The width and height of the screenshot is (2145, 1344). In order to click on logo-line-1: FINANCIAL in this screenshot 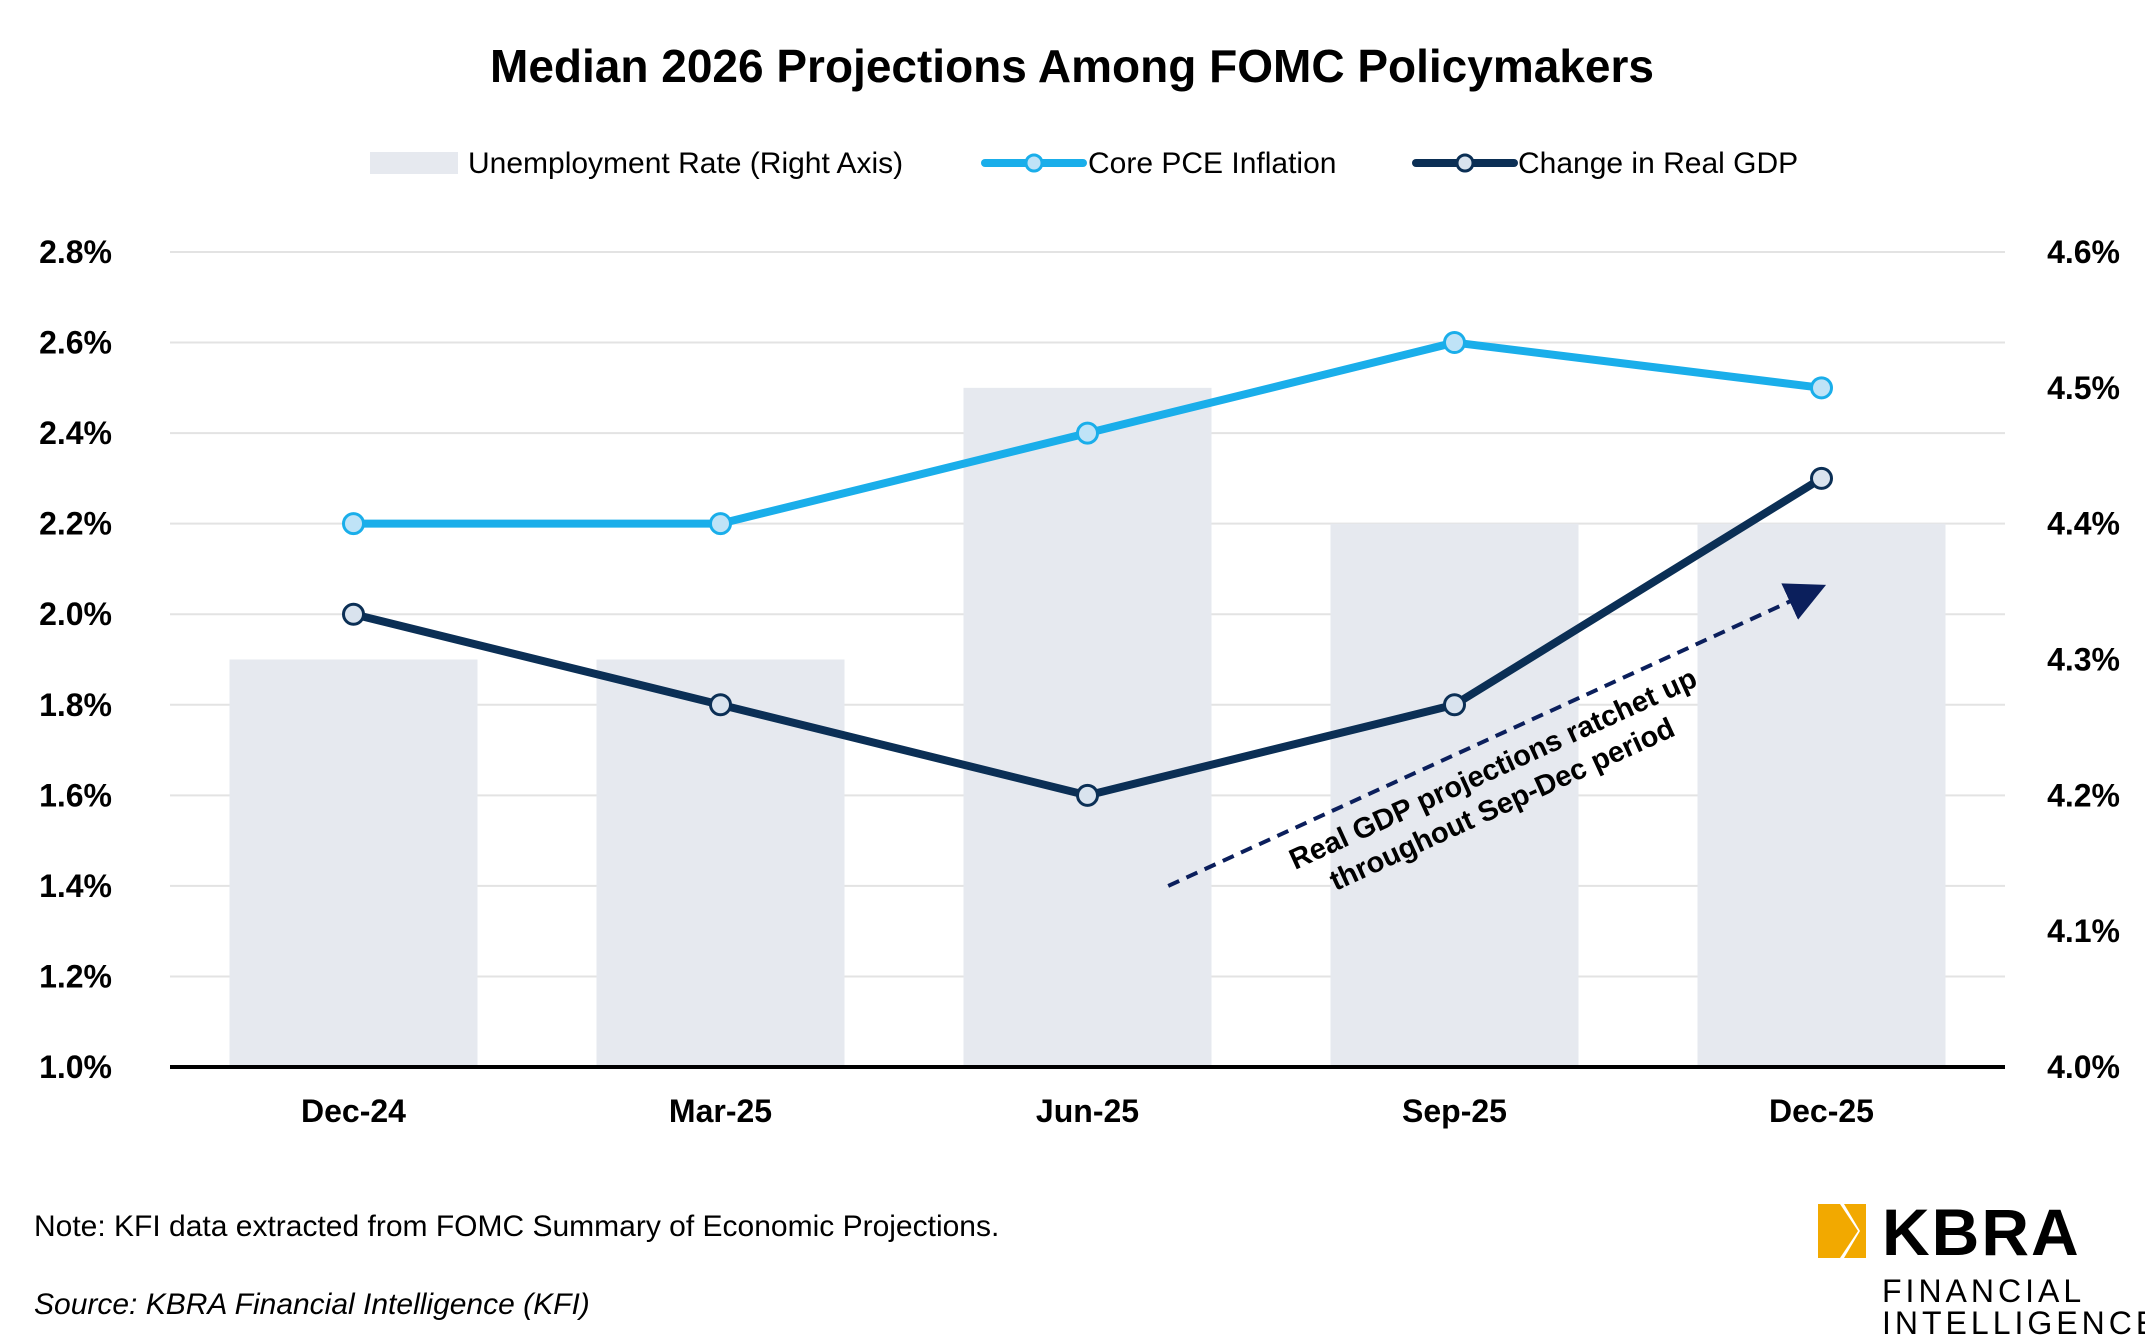, I will do `click(1984, 1291)`.